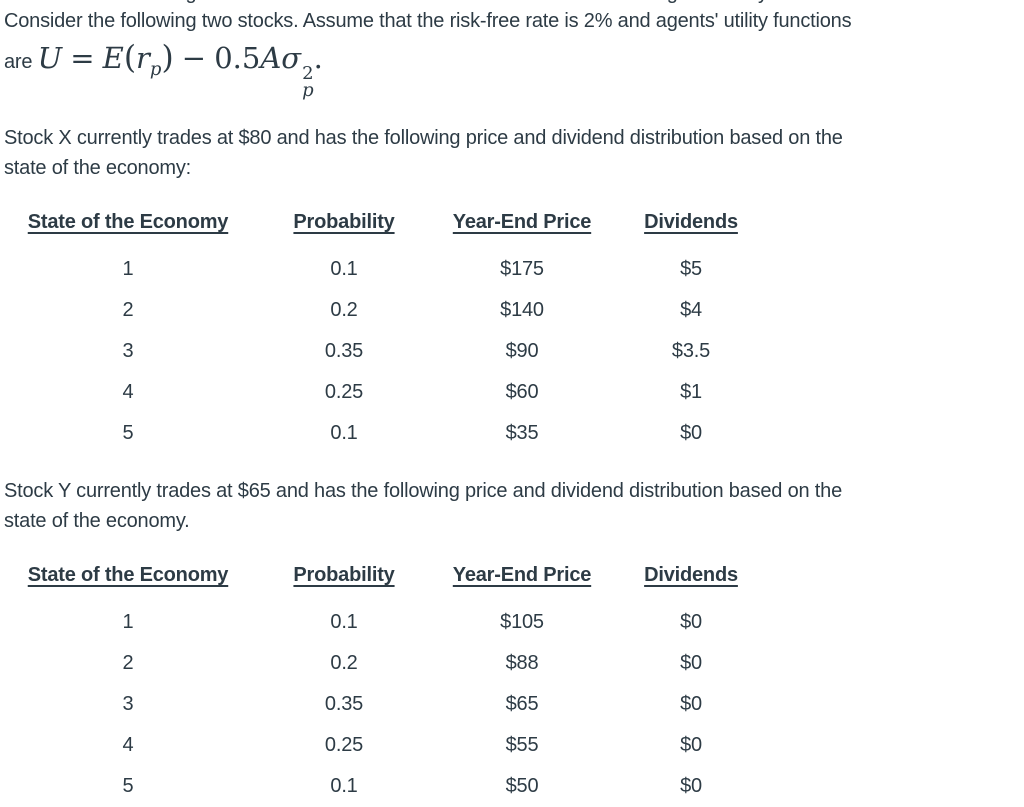  Describe the element at coordinates (113, 58) in the screenshot. I see `formula-var-e: E` at that location.